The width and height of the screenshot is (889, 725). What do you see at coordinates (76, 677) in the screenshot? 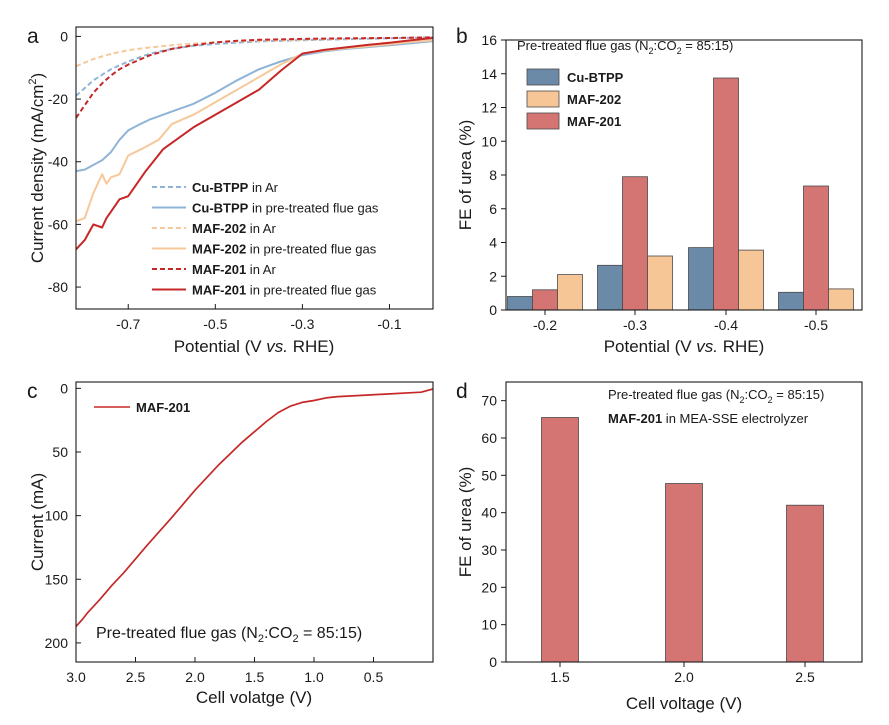
I see `x-tick-label: 3.0` at bounding box center [76, 677].